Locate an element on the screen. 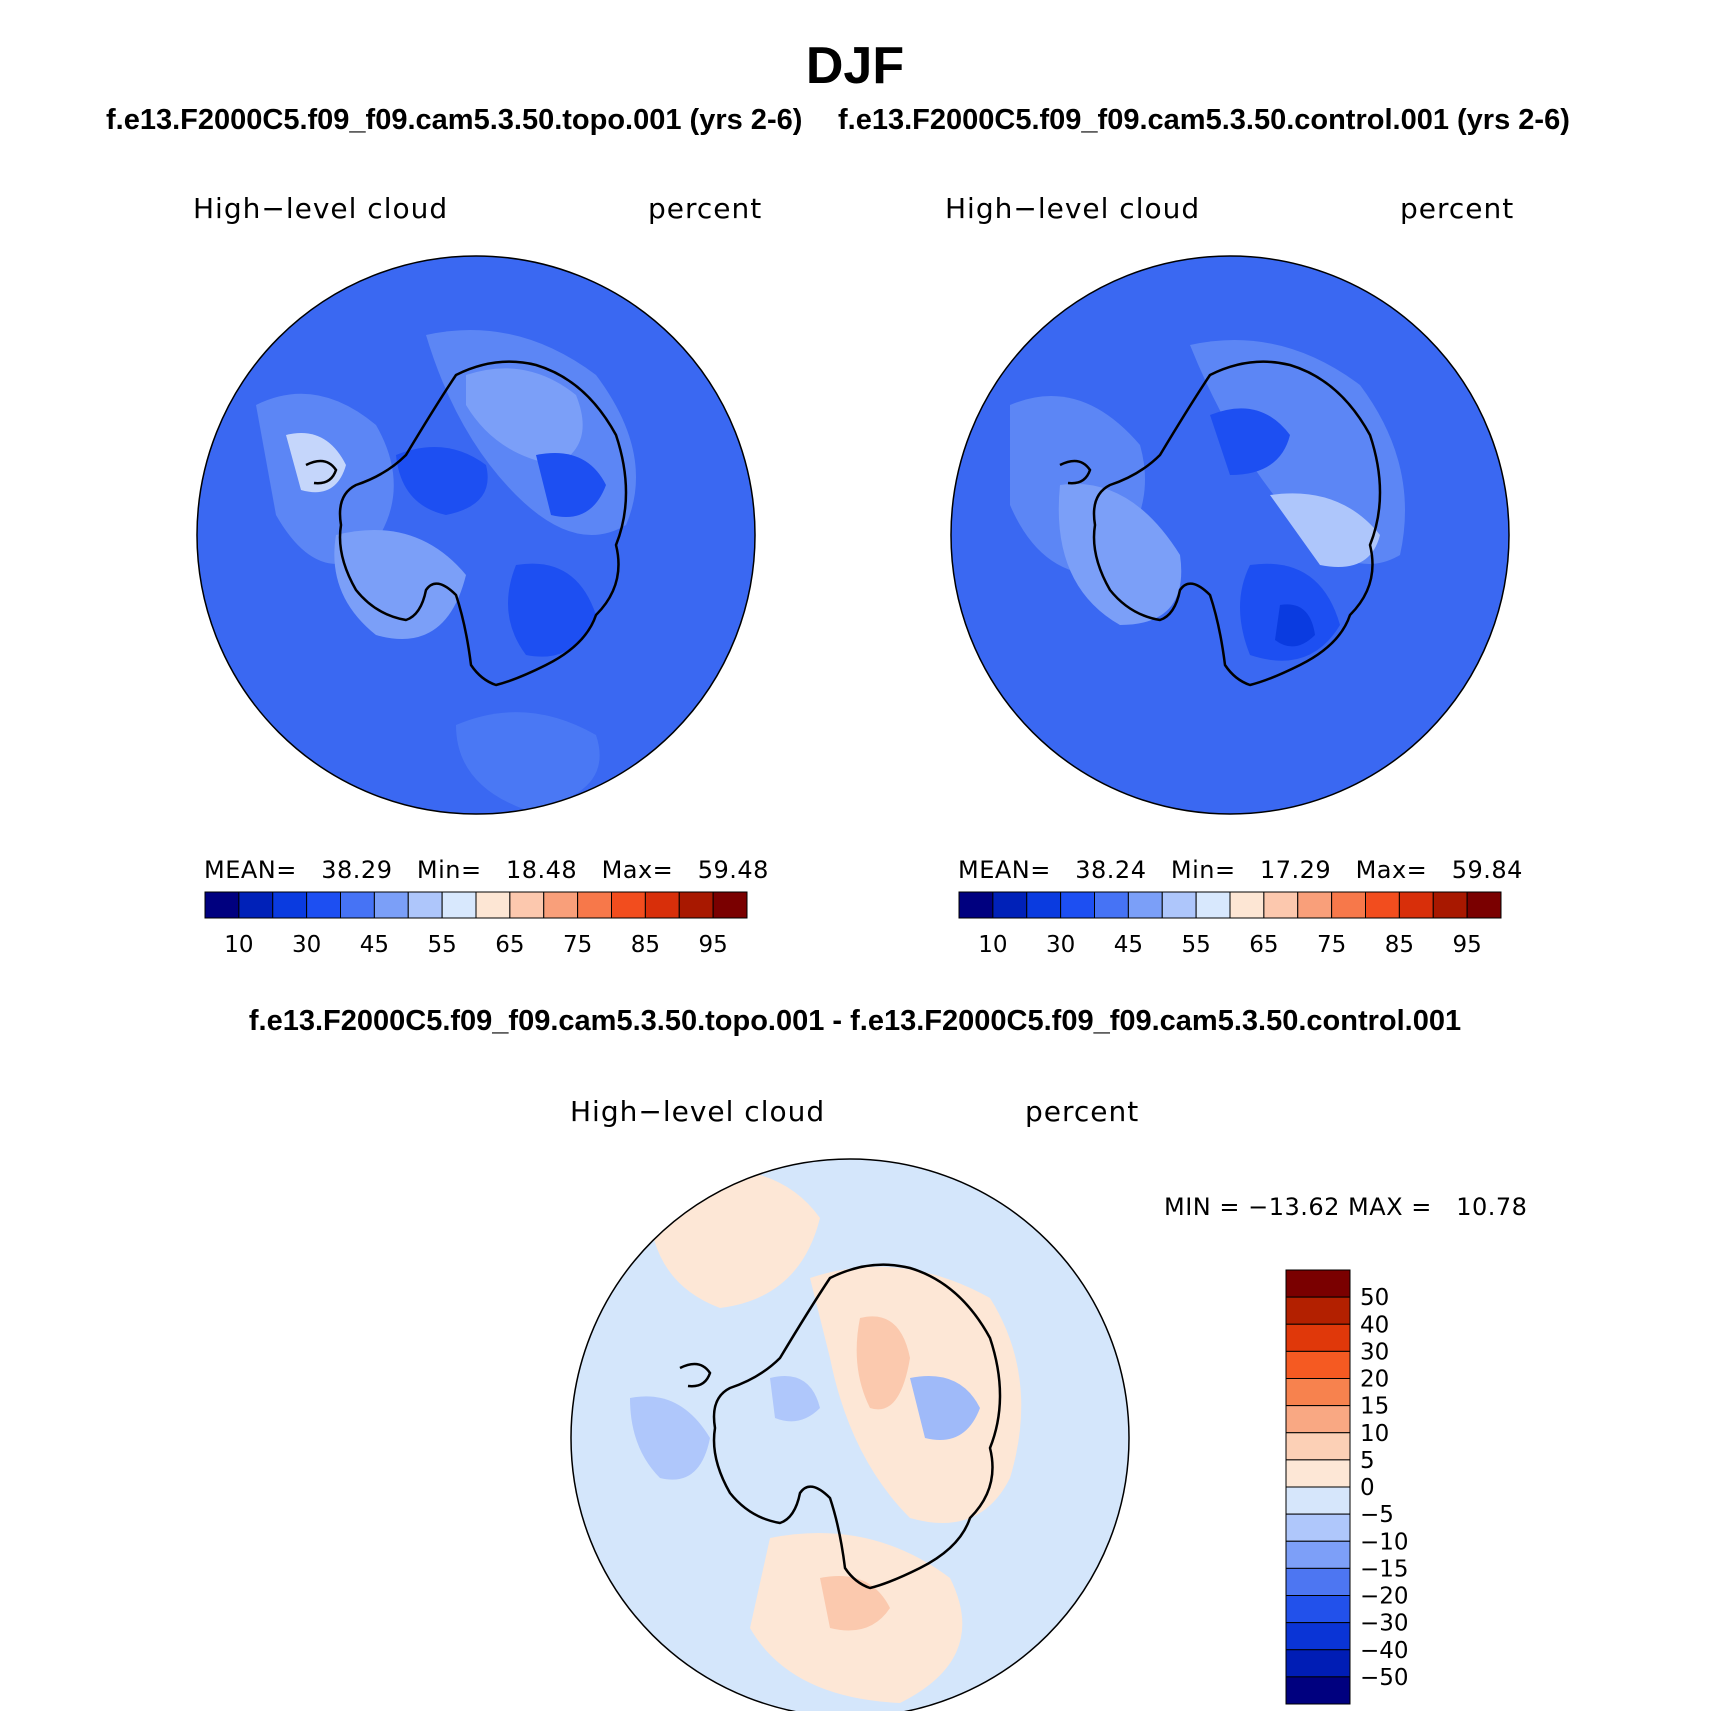 The width and height of the screenshot is (1710, 1711). difference-variable: High−level cloud is located at coordinates (698, 1111).